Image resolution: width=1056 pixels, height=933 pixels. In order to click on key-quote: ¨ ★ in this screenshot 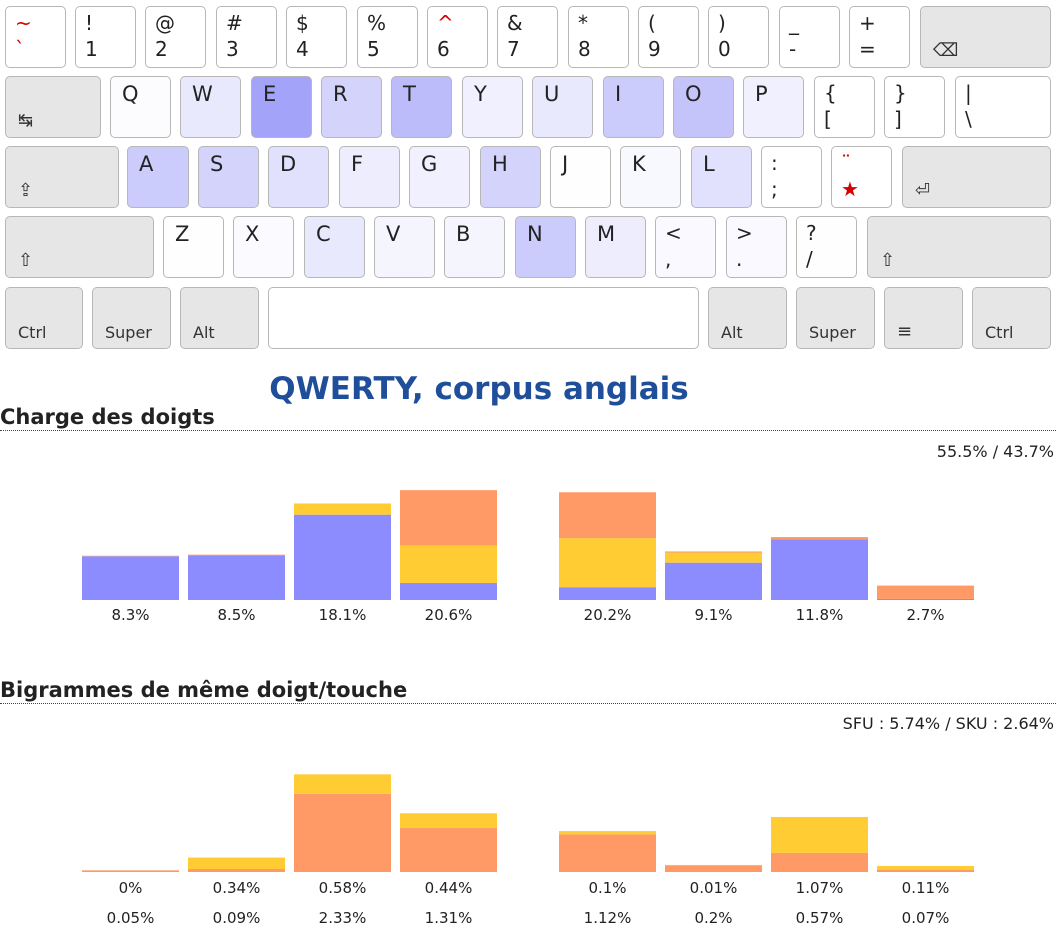, I will do `click(861, 177)`.